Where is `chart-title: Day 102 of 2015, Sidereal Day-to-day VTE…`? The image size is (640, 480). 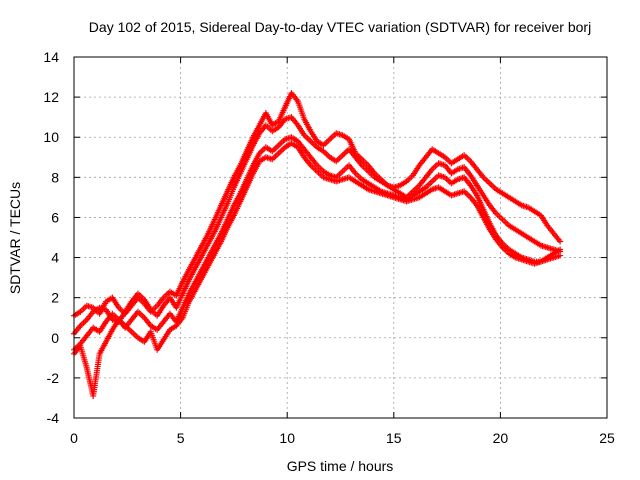
chart-title: Day 102 of 2015, Sidereal Day-to-day VTE… is located at coordinates (340, 27).